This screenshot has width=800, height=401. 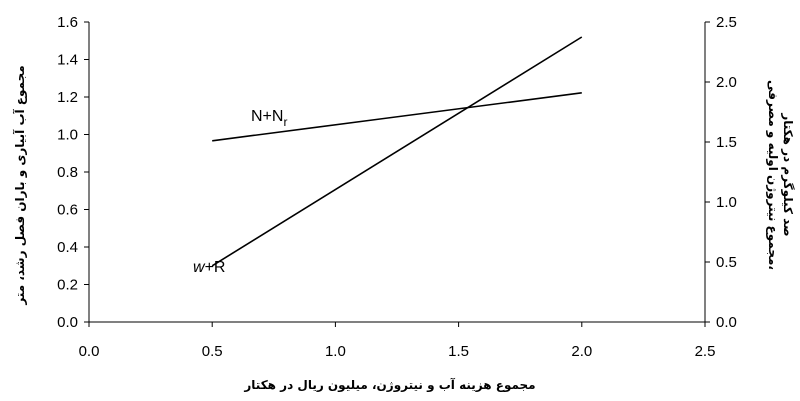 I want to click on y-left-tick-label: 0.2, so click(x=67, y=285).